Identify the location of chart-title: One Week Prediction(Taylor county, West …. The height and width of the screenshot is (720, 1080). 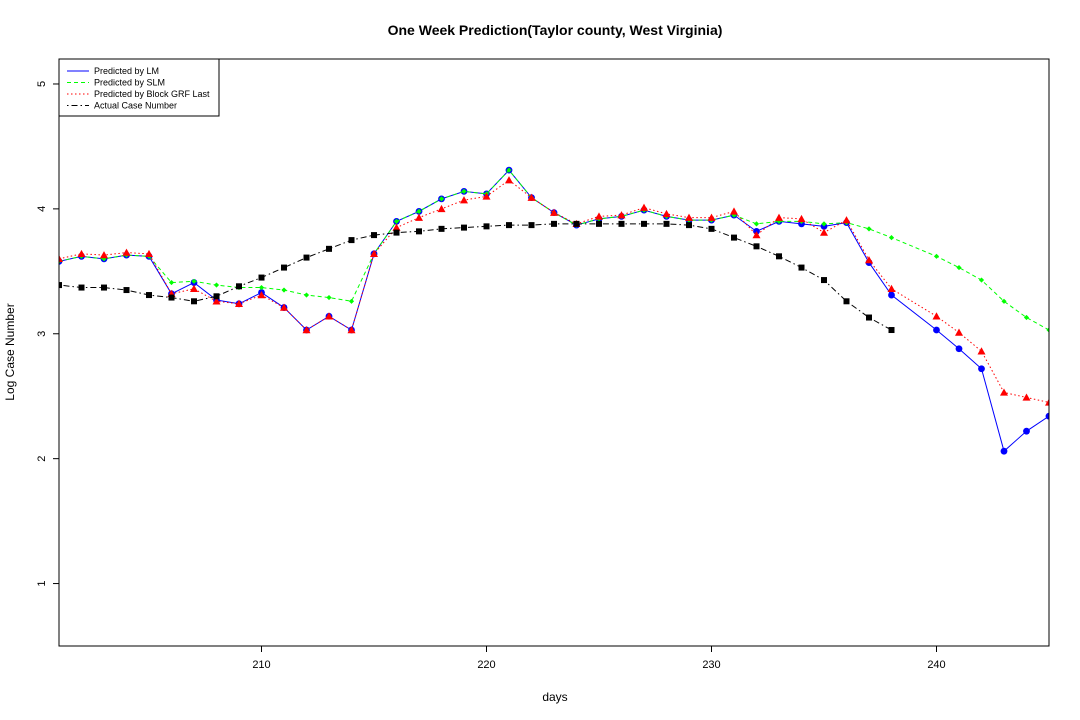
(555, 30).